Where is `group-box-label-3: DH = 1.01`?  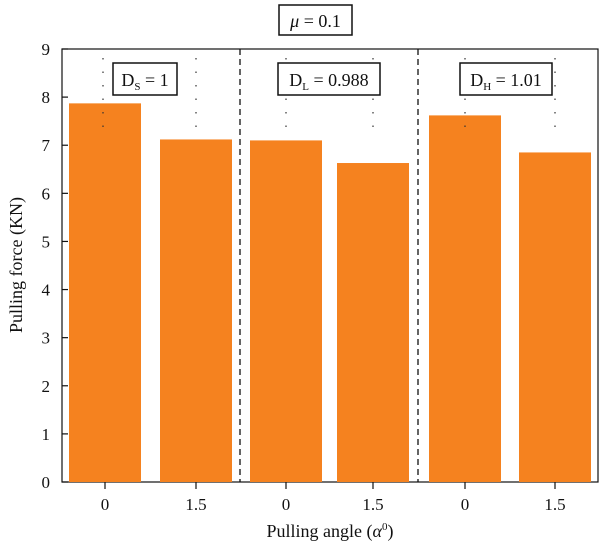
group-box-label-3: DH = 1.01 is located at coordinates (506, 81).